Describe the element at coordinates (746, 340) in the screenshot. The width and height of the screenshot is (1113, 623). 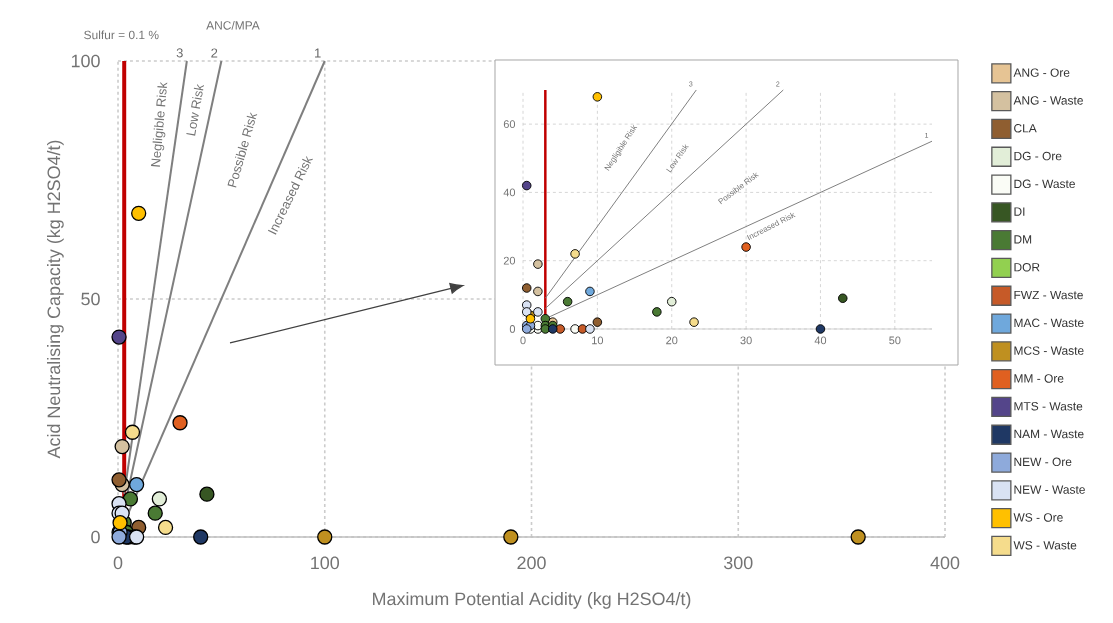
I see `x-tick-label: 30` at that location.